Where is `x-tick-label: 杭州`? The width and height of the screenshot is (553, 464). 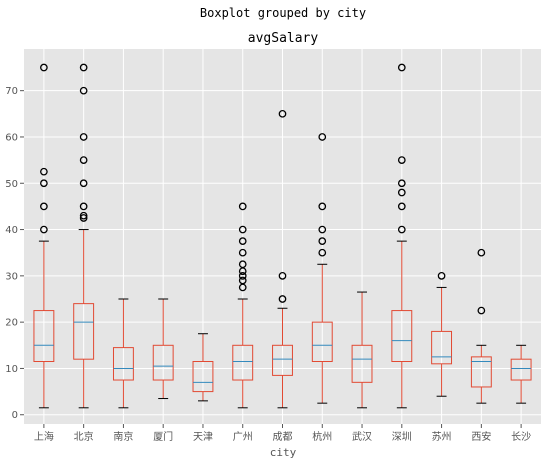
x-tick-label: 杭州 is located at coordinates (322, 436).